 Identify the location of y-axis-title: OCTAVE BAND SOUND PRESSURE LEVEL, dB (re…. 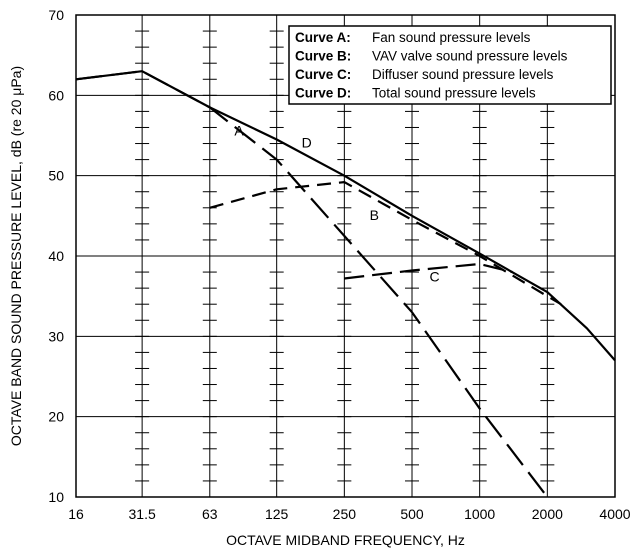
(16, 256).